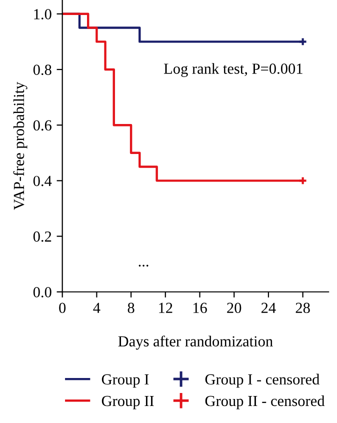 This screenshot has width=337, height=423. I want to click on x-tick-label: 16, so click(200, 308).